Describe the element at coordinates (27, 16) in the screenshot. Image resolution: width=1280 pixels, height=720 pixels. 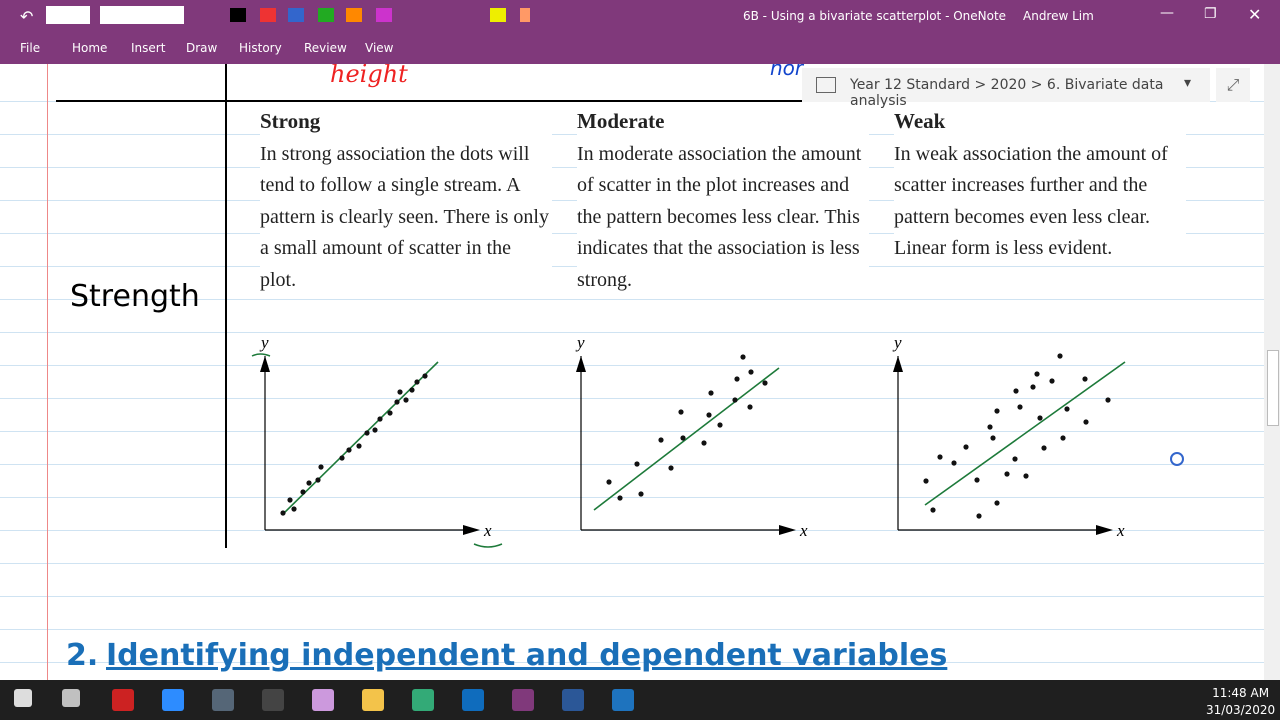
I see `undo-button: ↶` at that location.